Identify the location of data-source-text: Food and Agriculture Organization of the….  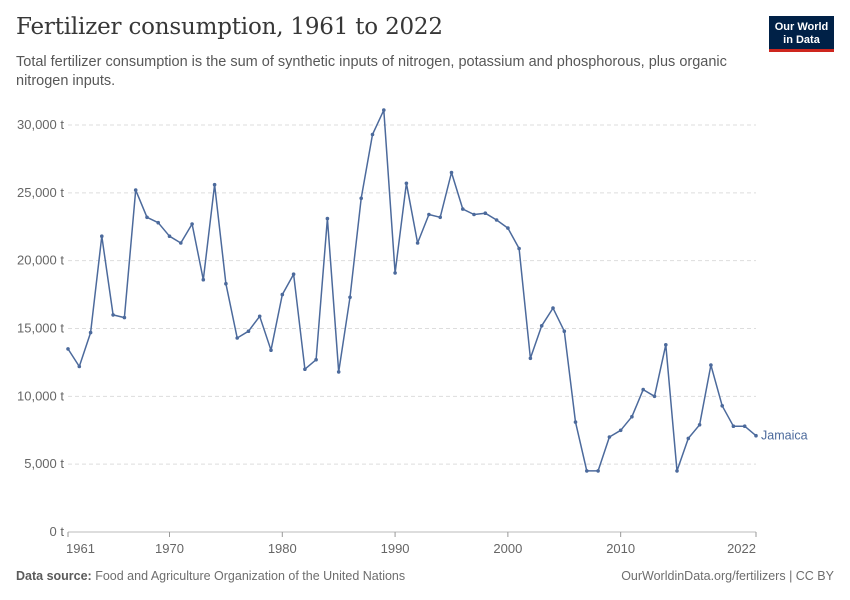
(250, 576).